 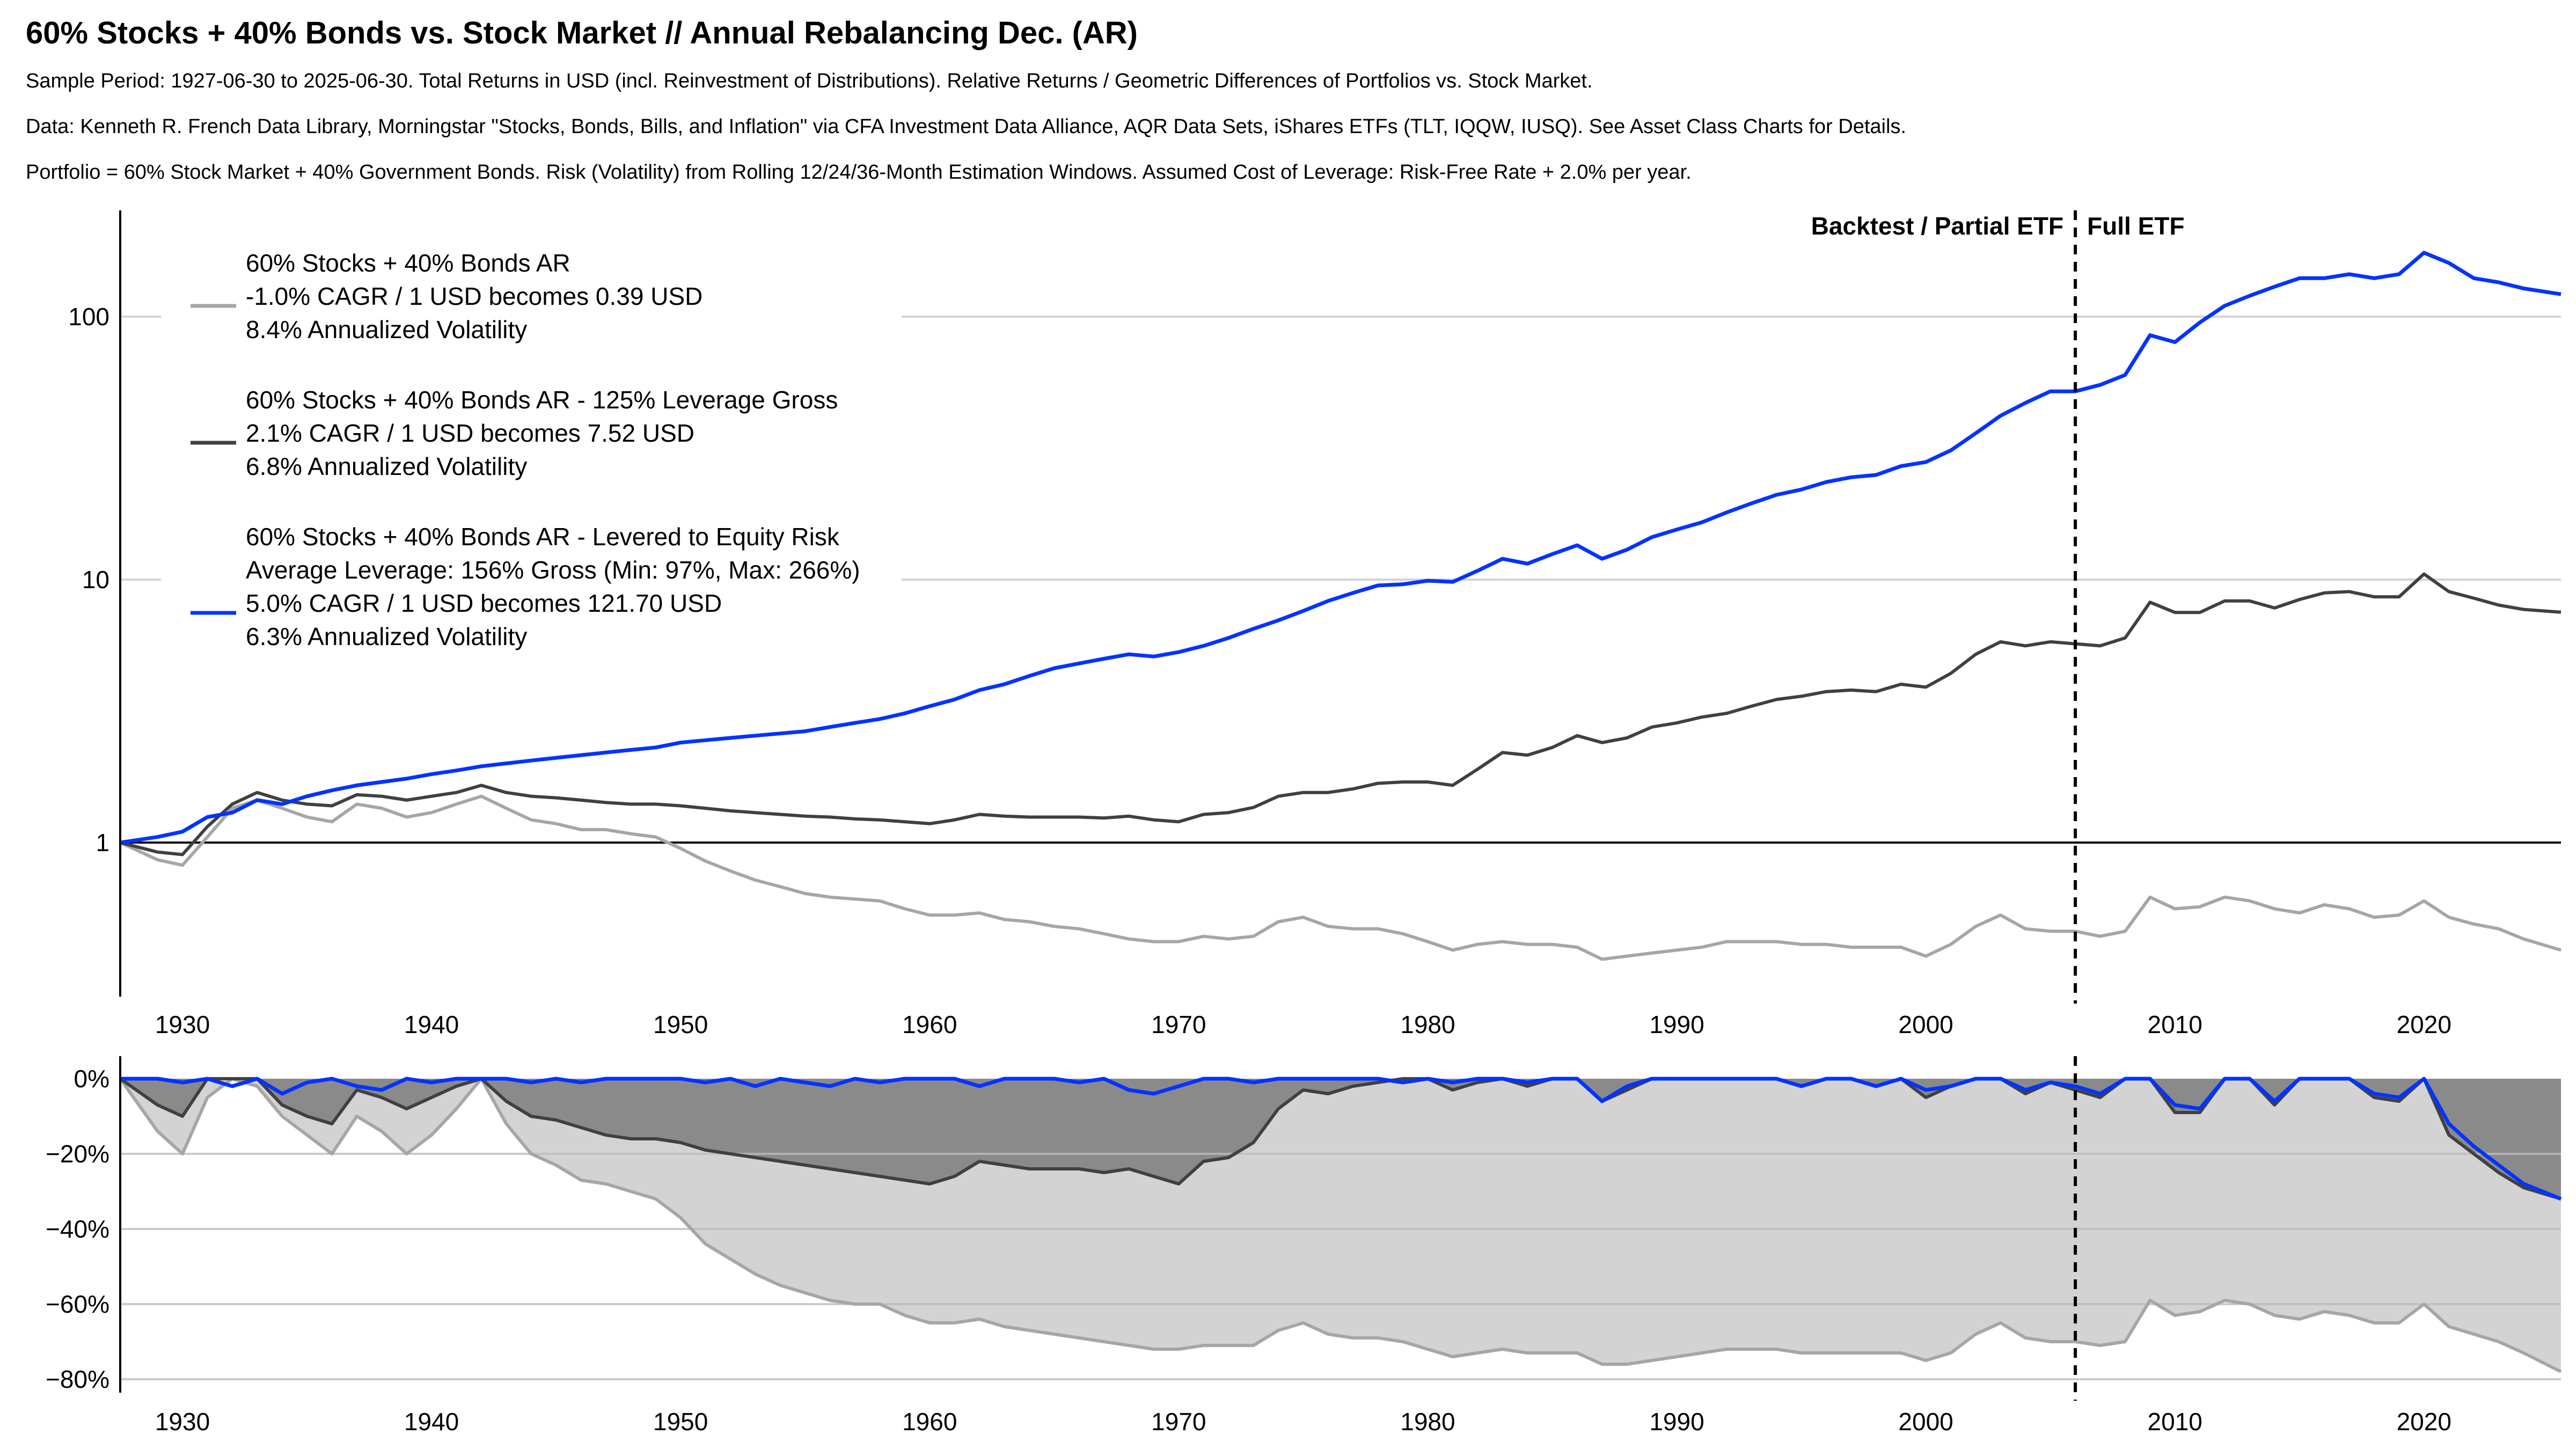 I want to click on drawdown-area-lev125, so click(x=1340, y=1139).